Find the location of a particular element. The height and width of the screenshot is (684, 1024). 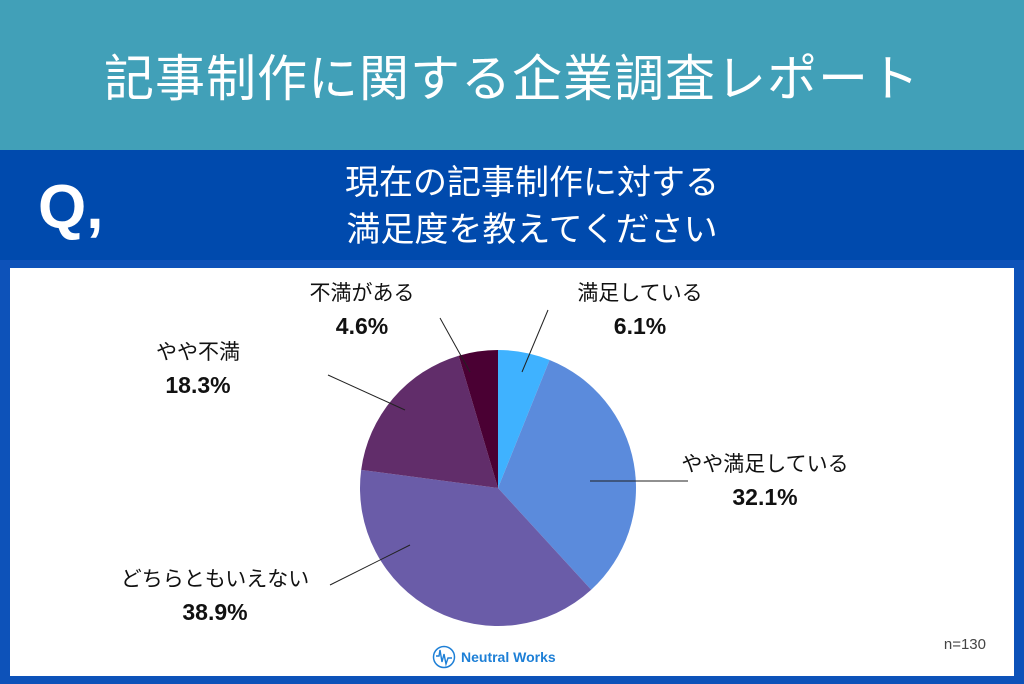

question-line-2: 満足度を教えてください is located at coordinates (532, 230).